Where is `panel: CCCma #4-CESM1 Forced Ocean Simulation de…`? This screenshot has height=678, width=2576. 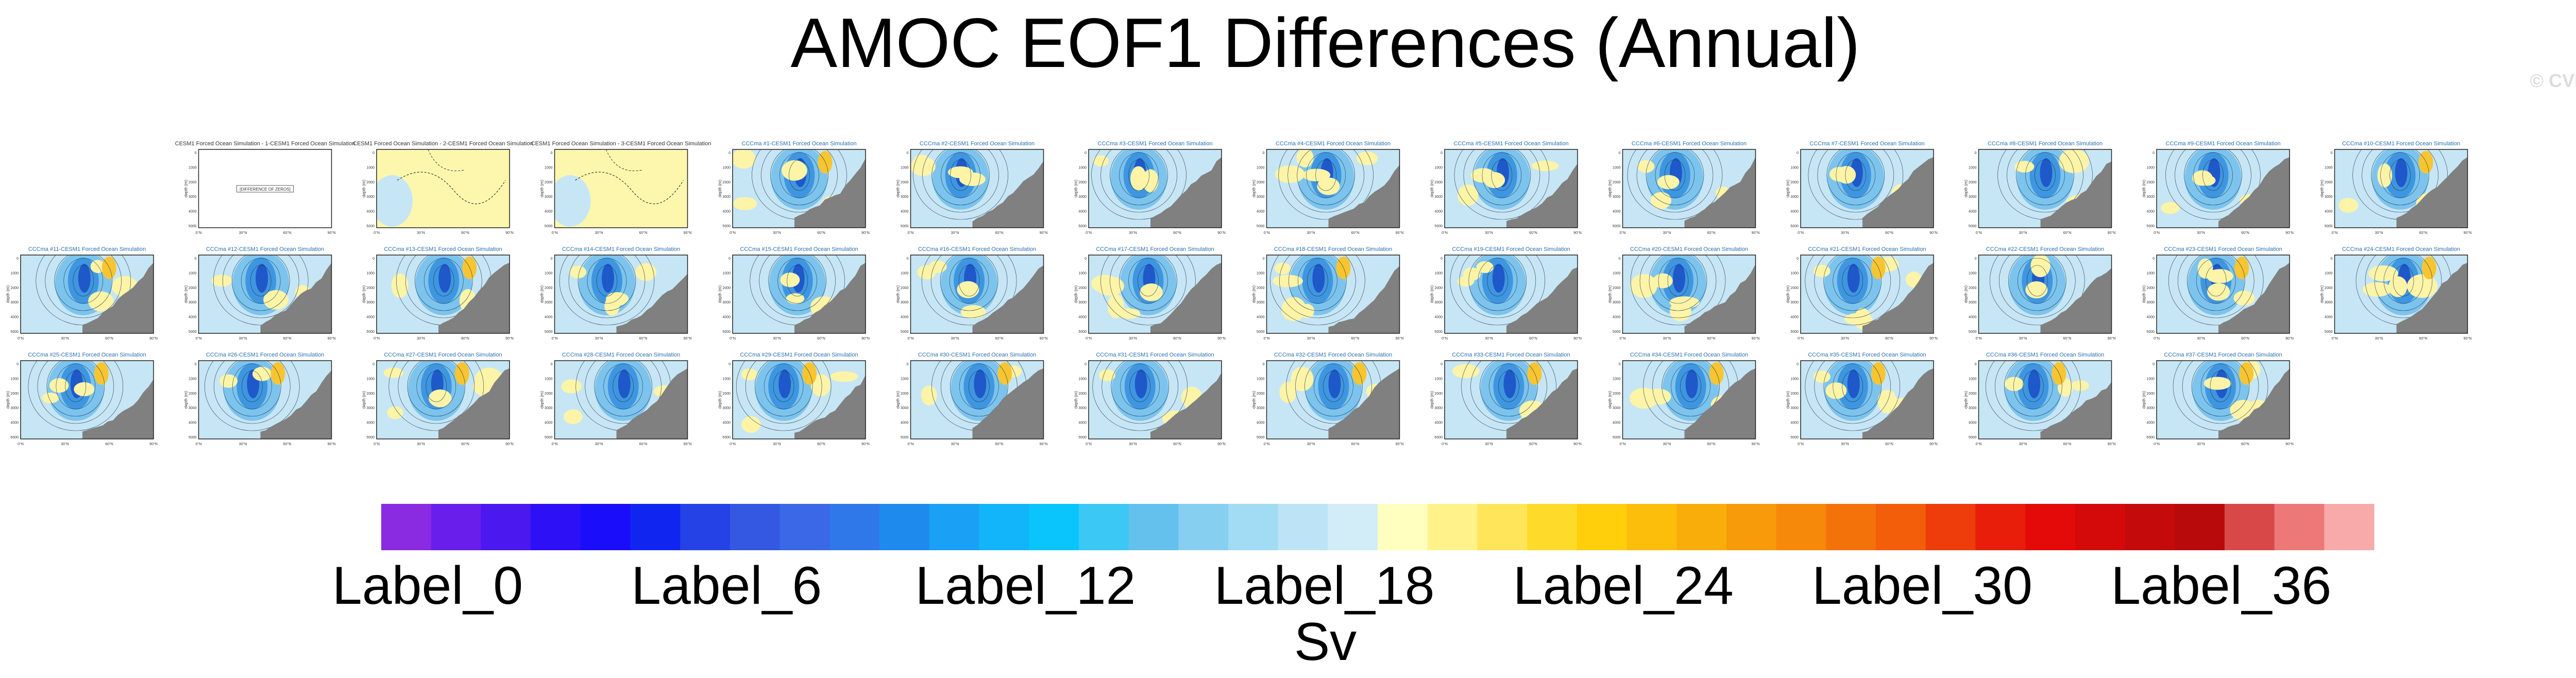
panel: CCCma #4-CESM1 Forced Ocean Simulation de… is located at coordinates (1328, 188).